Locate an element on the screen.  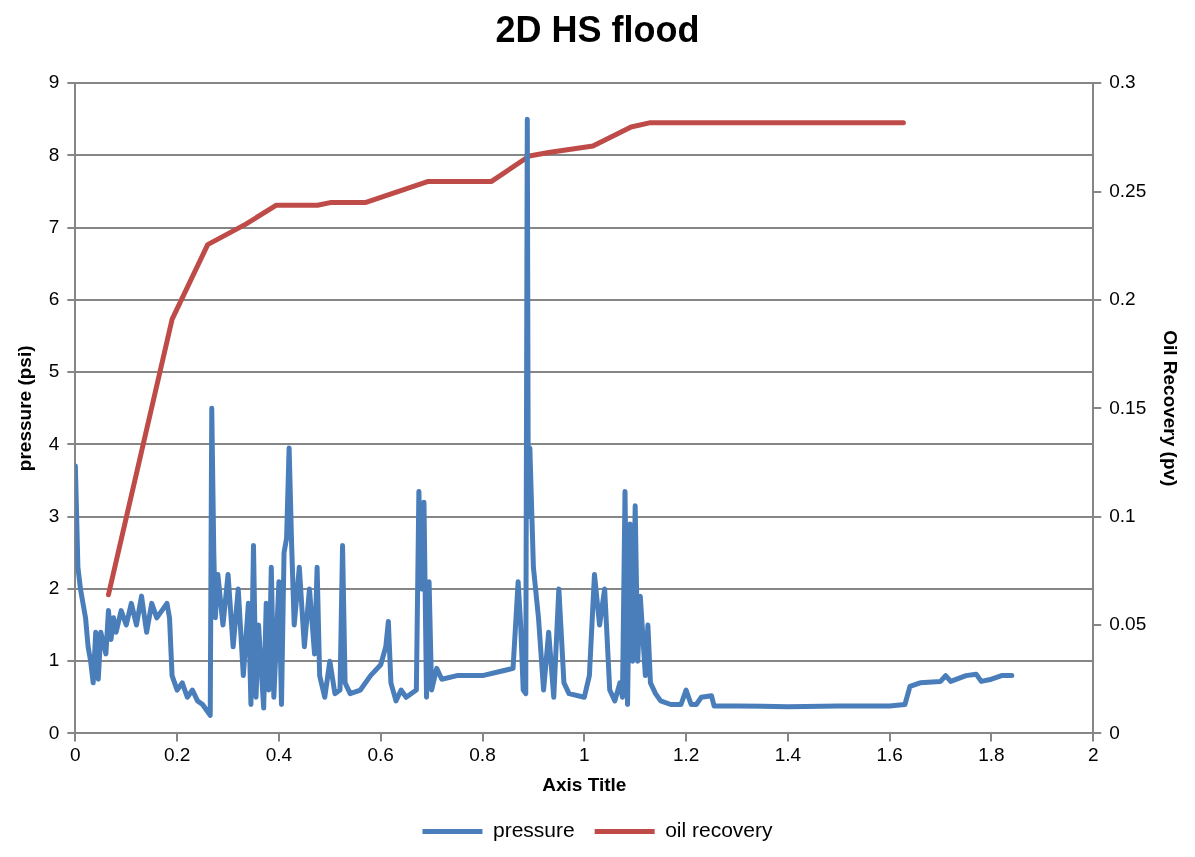
y-tick-label: 4 is located at coordinates (54, 443).